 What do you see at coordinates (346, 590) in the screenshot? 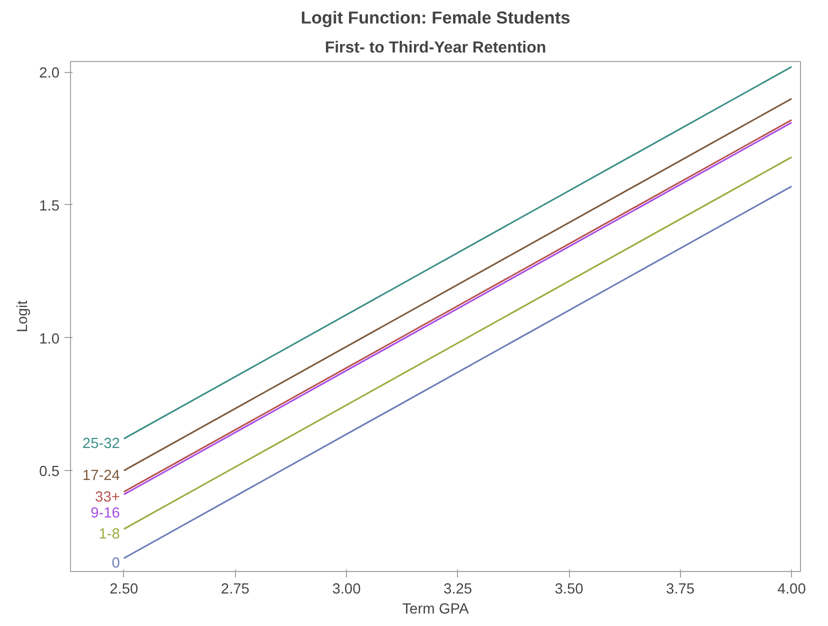
I see `x-tick-label: 3.00` at bounding box center [346, 590].